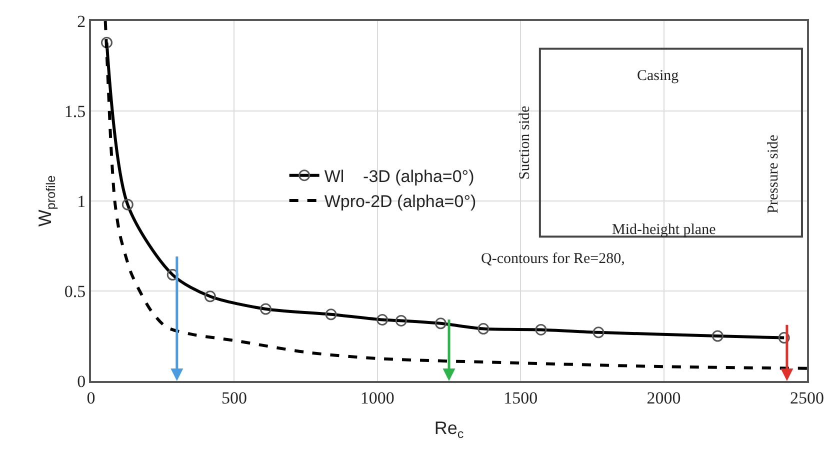 The image size is (836, 451). What do you see at coordinates (75, 291) in the screenshot?
I see `y-tick-label: 0.5` at bounding box center [75, 291].